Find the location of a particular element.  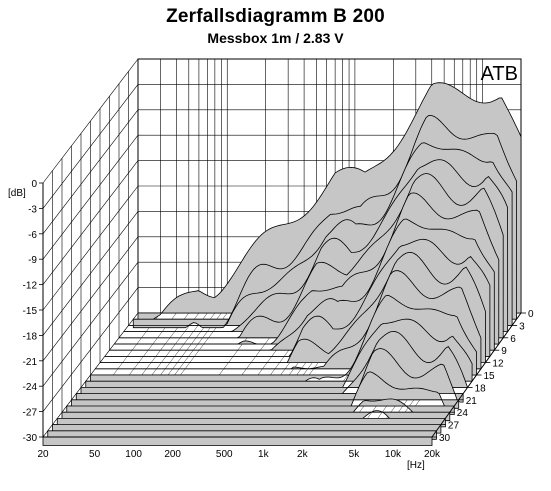

x-tick-label: 10k is located at coordinates (393, 454).